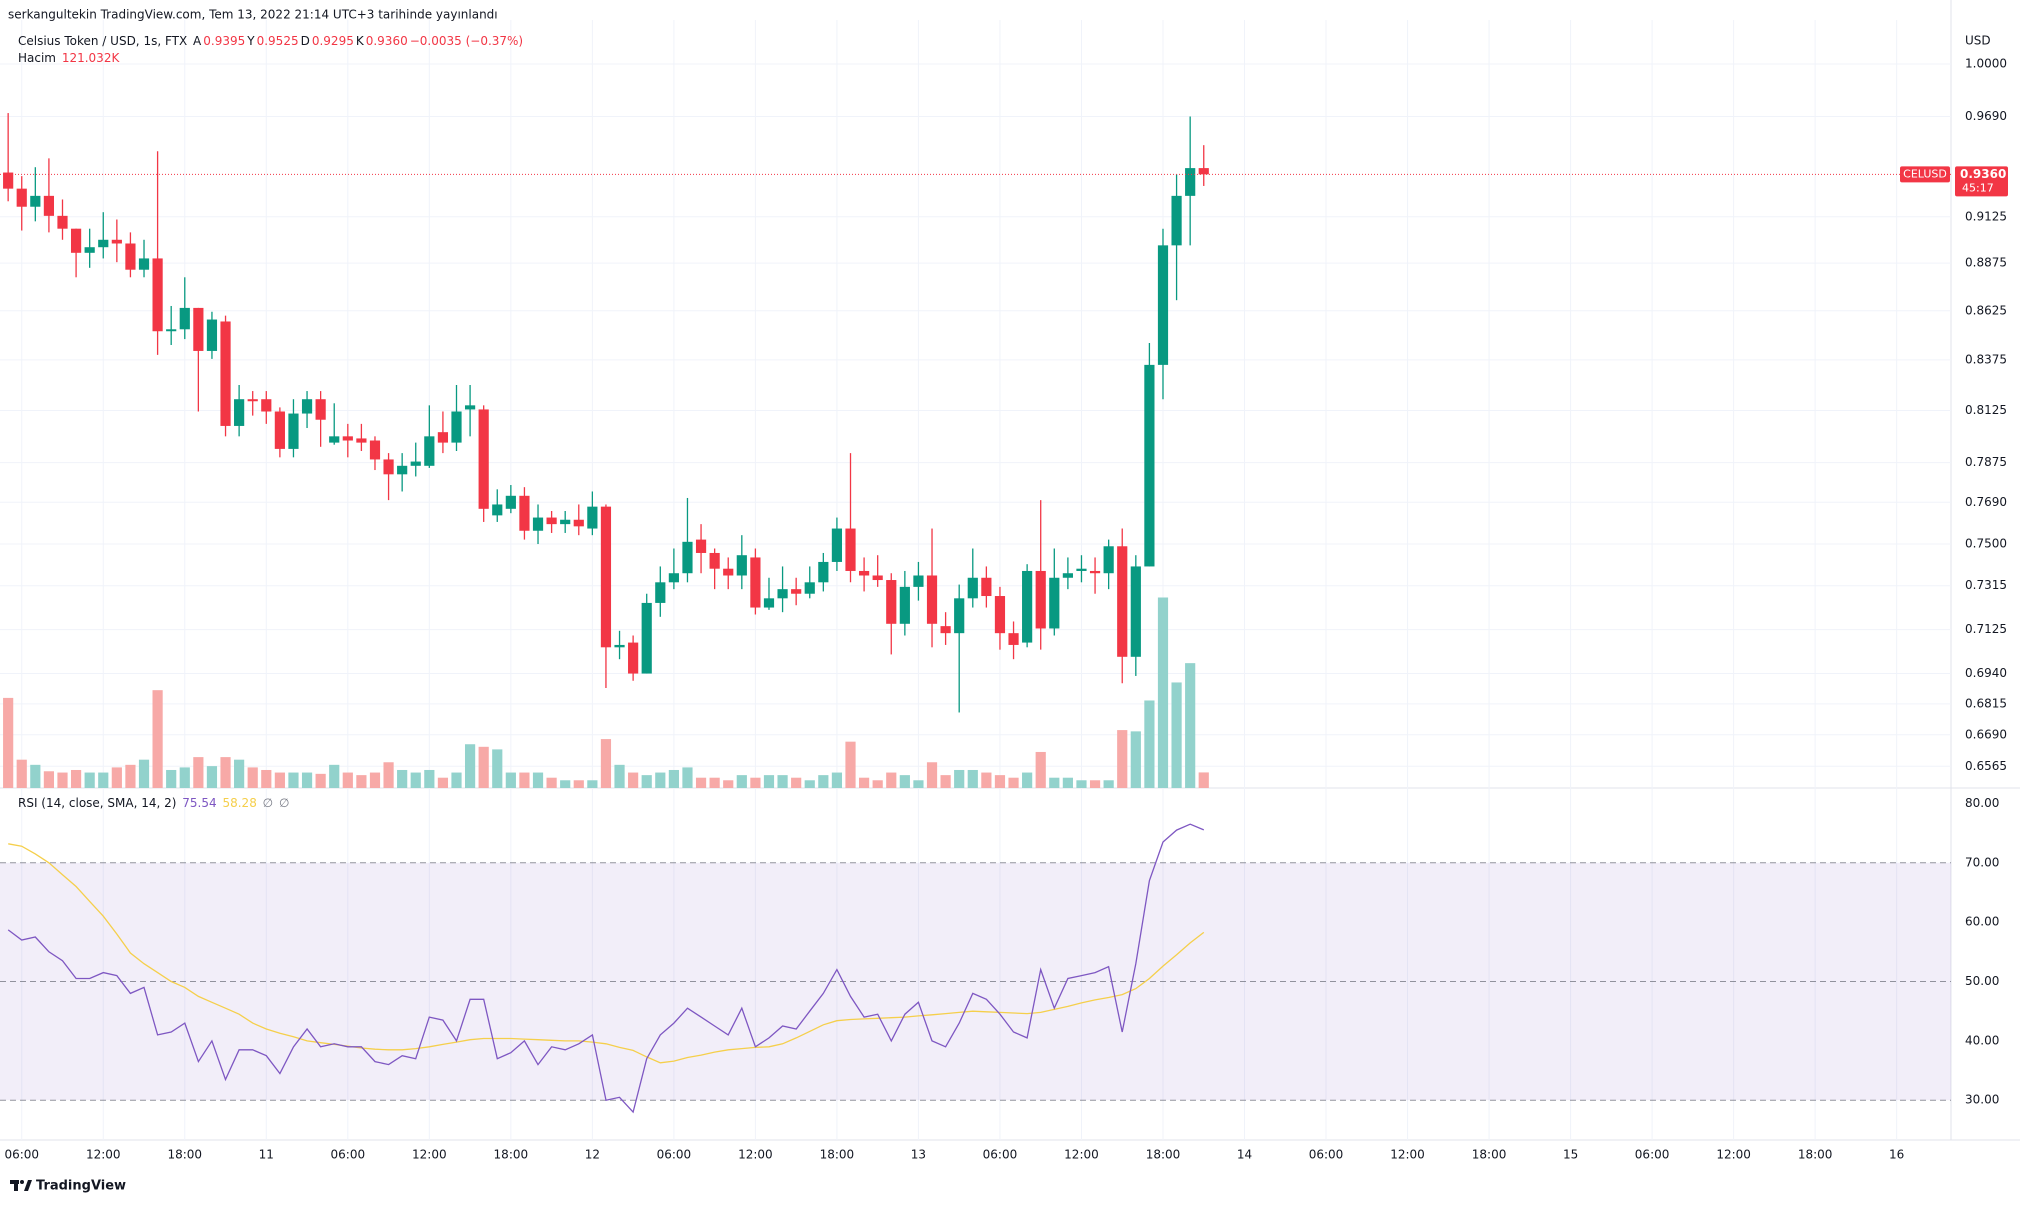 The height and width of the screenshot is (1205, 2020). What do you see at coordinates (1570, 1155) in the screenshot?
I see `x-tick-label: 15` at bounding box center [1570, 1155].